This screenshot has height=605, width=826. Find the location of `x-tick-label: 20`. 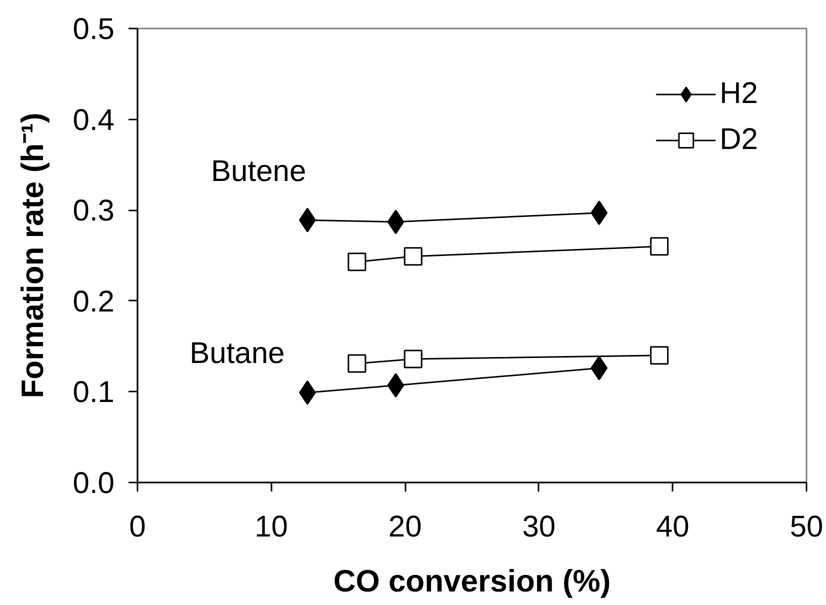

x-tick-label: 20 is located at coordinates (405, 527).